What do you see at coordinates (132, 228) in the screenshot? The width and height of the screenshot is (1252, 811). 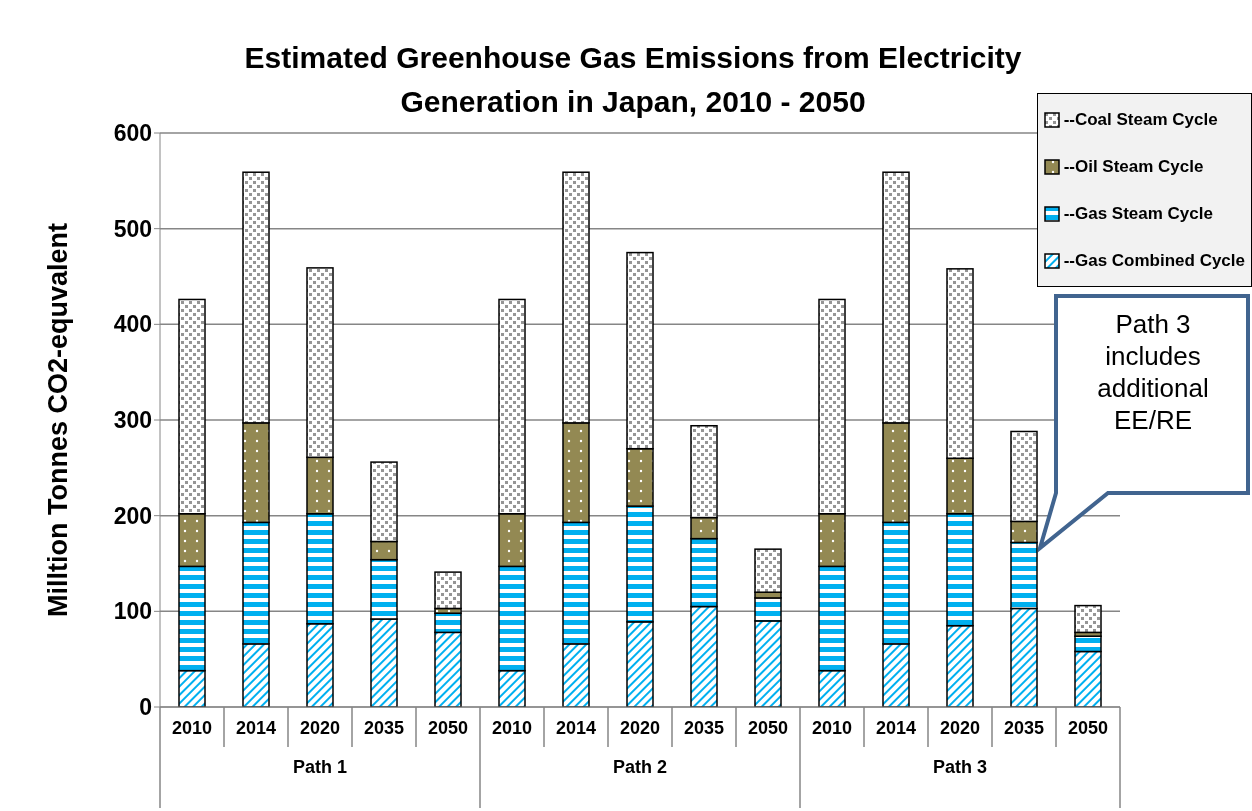 I see `y-tick-label: 500` at bounding box center [132, 228].